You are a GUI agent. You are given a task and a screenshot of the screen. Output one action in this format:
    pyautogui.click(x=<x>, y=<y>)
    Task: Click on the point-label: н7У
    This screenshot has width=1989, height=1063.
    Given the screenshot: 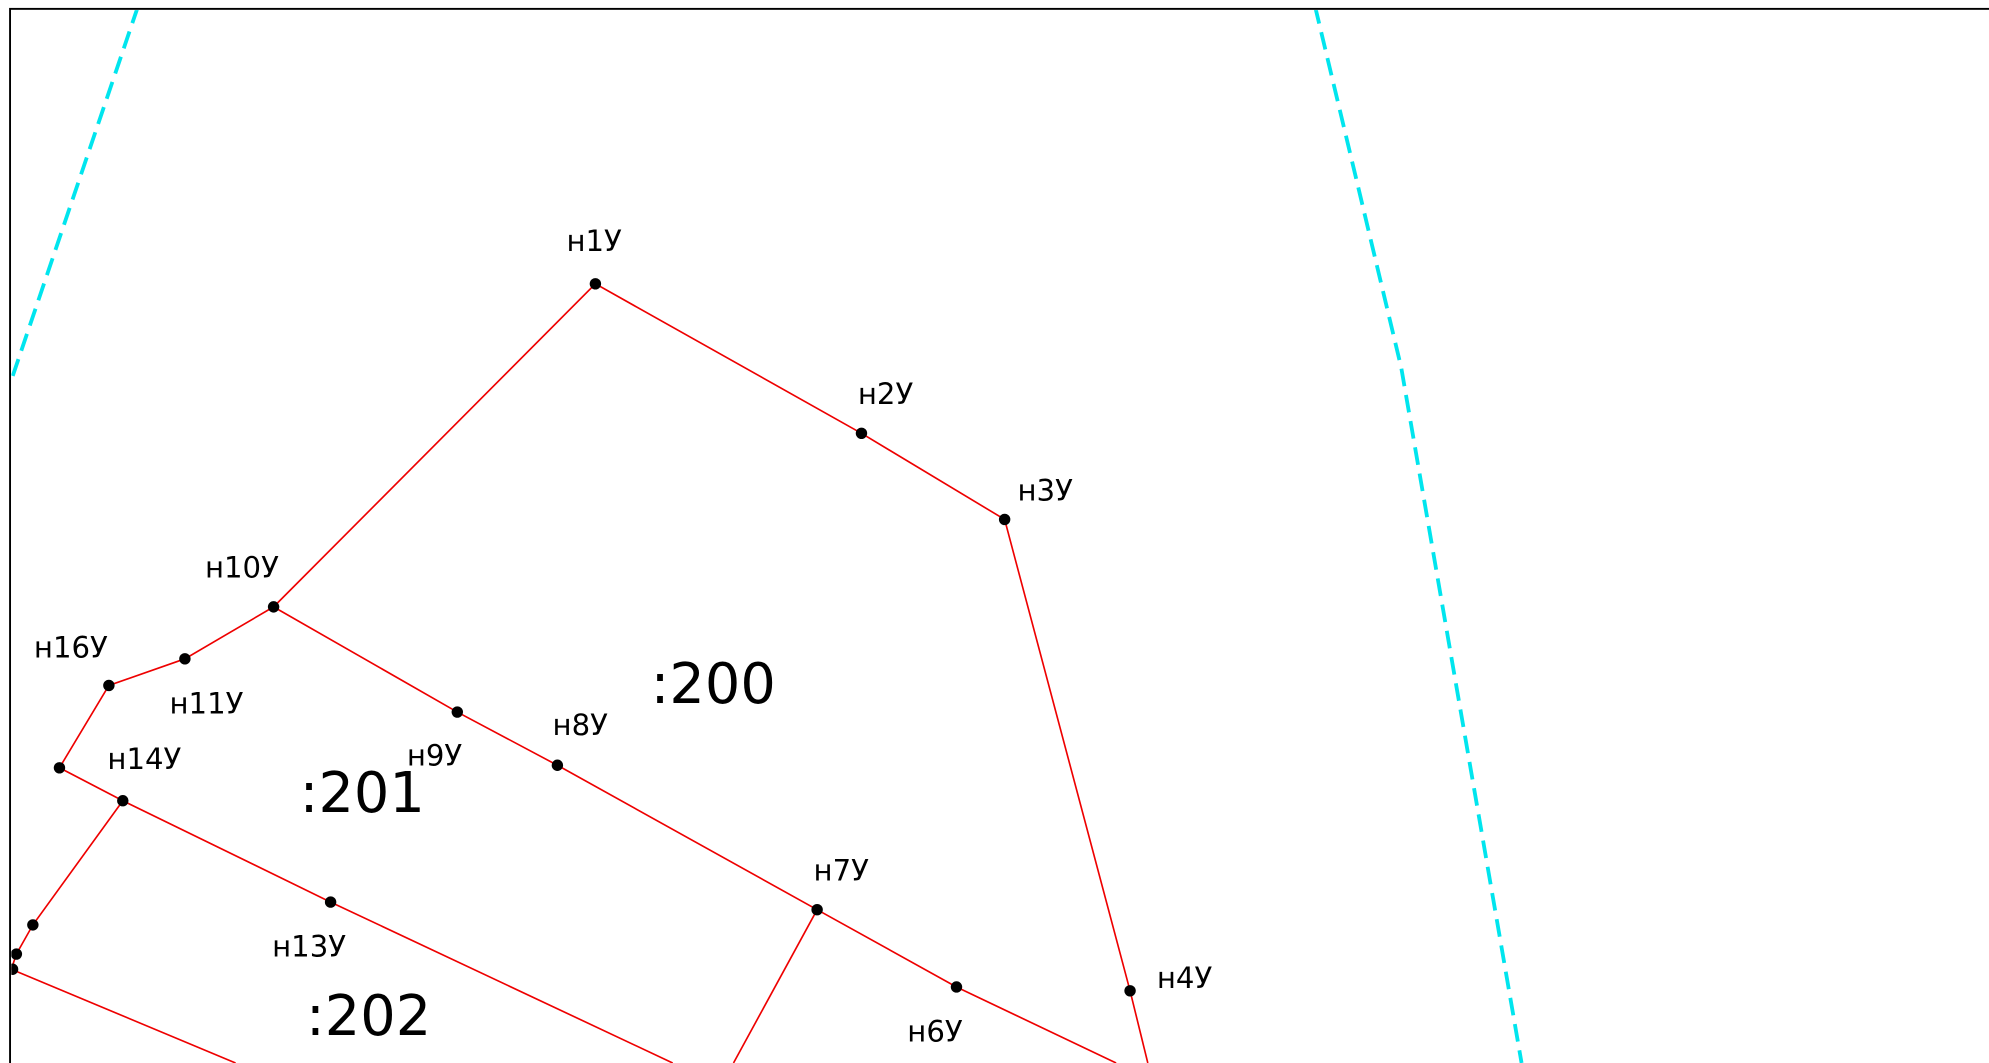 What is the action you would take?
    pyautogui.click(x=842, y=871)
    